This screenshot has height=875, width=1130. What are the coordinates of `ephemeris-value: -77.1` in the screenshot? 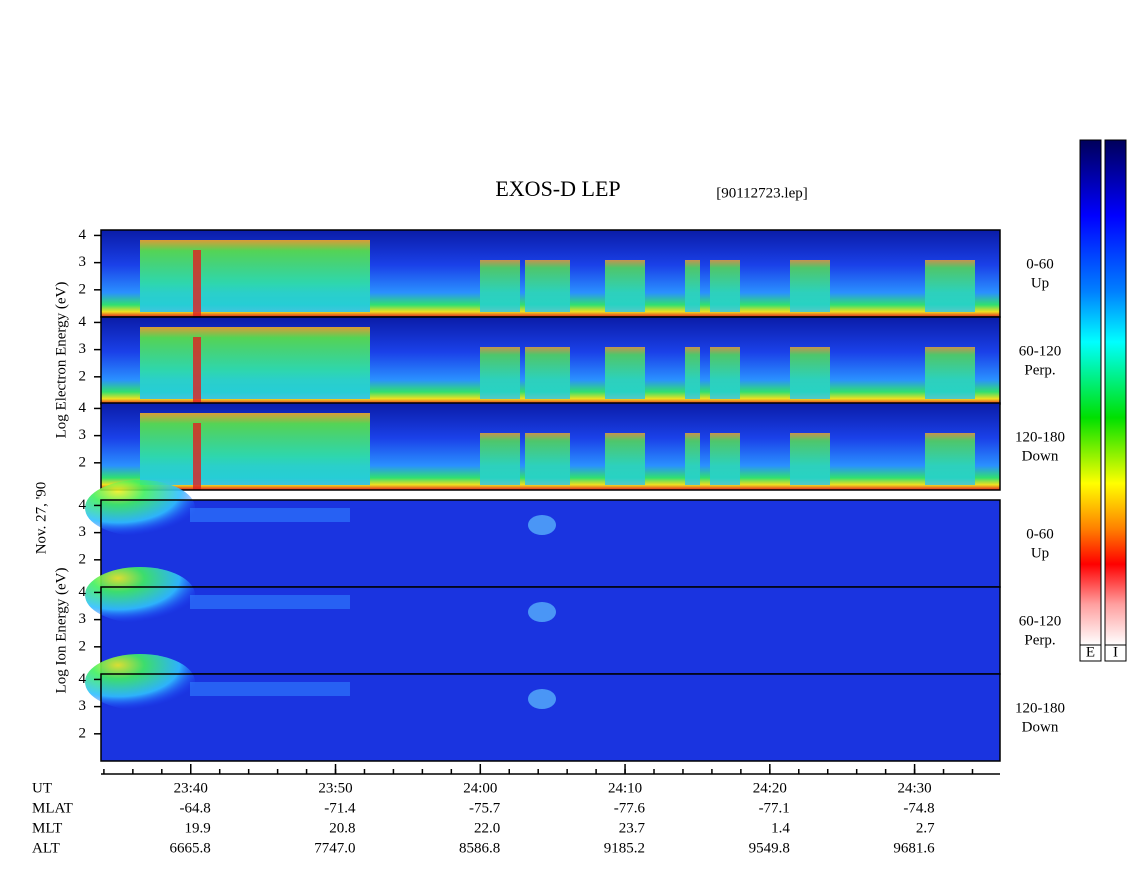 It's located at (774, 808).